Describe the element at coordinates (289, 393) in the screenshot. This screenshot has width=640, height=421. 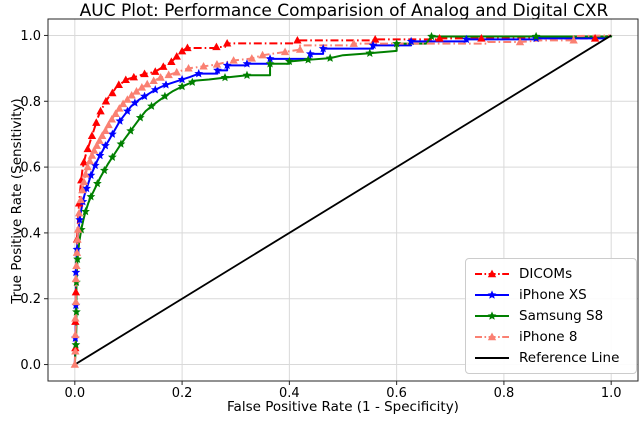
I see `x-tick-label: 0.4` at that location.